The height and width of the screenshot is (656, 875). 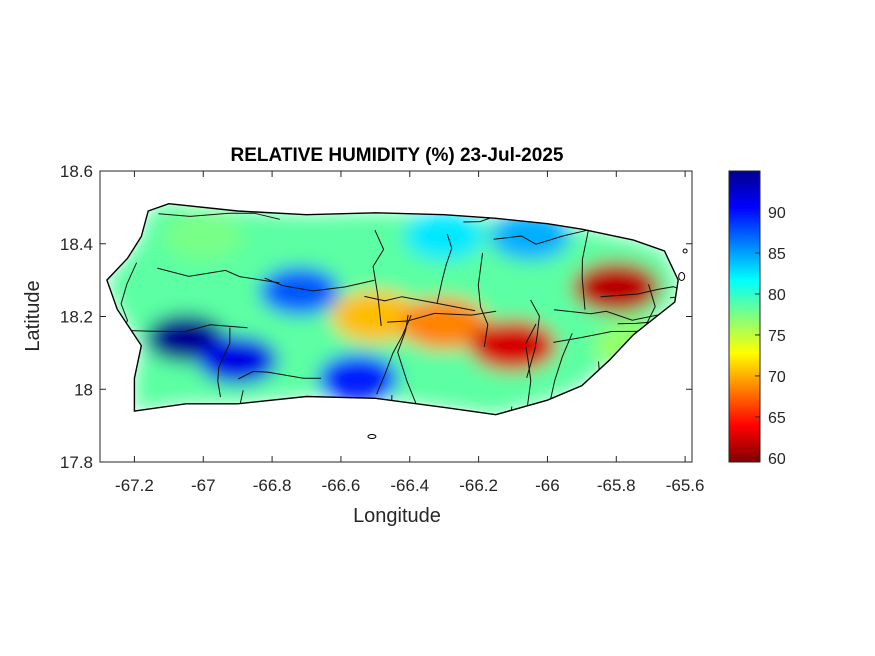 I want to click on y-tick-label: 18.2, so click(x=76, y=317).